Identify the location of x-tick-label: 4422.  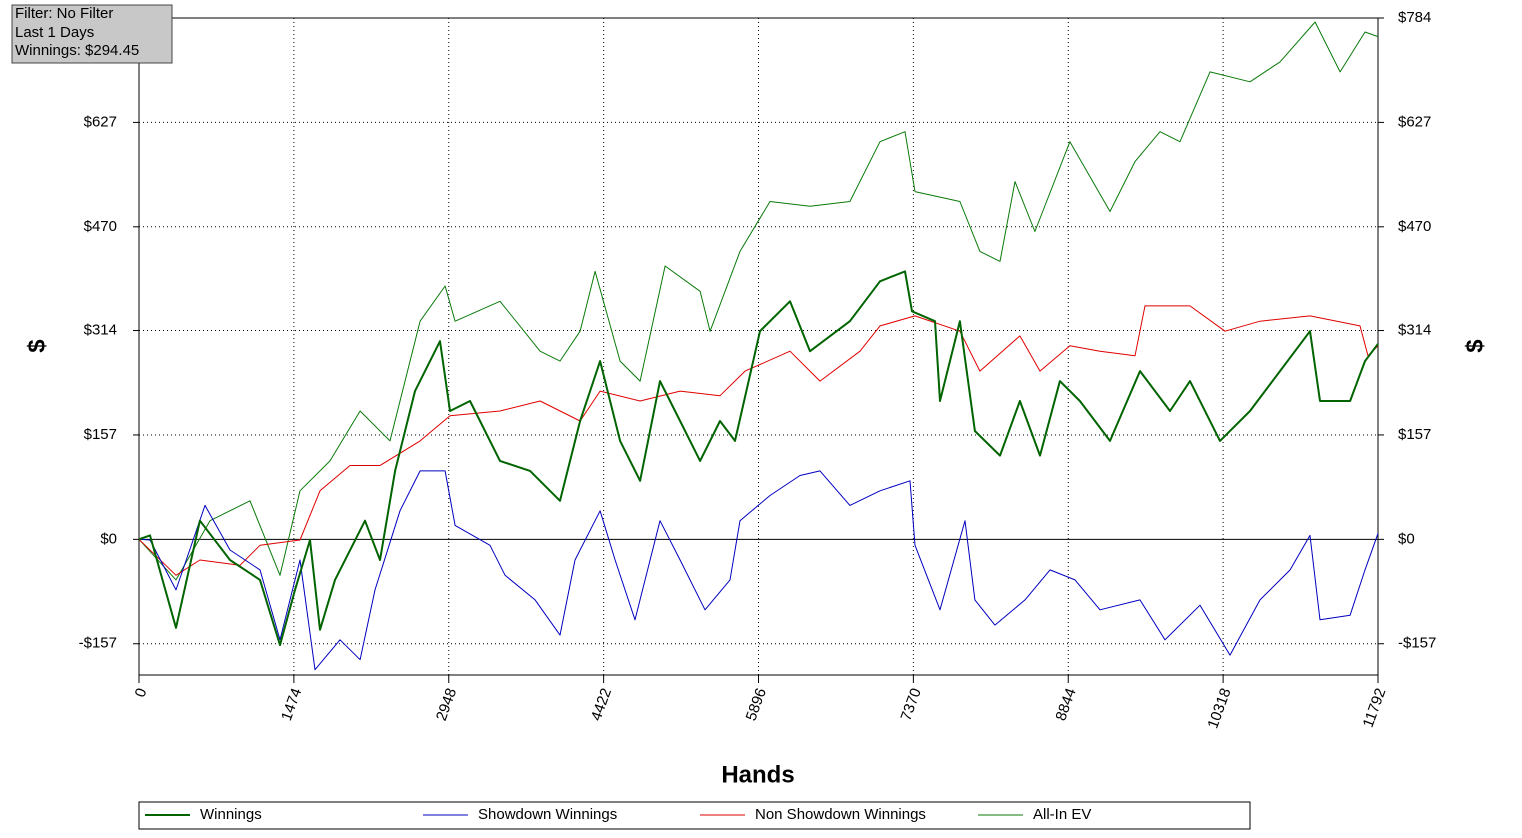
(601, 704).